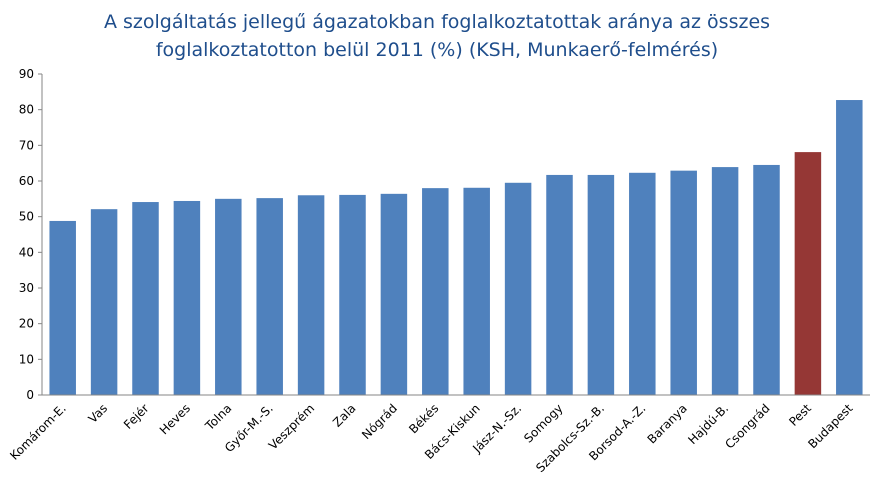  Describe the element at coordinates (830, 426) in the screenshot. I see `x-tick-label: Budapest` at that location.